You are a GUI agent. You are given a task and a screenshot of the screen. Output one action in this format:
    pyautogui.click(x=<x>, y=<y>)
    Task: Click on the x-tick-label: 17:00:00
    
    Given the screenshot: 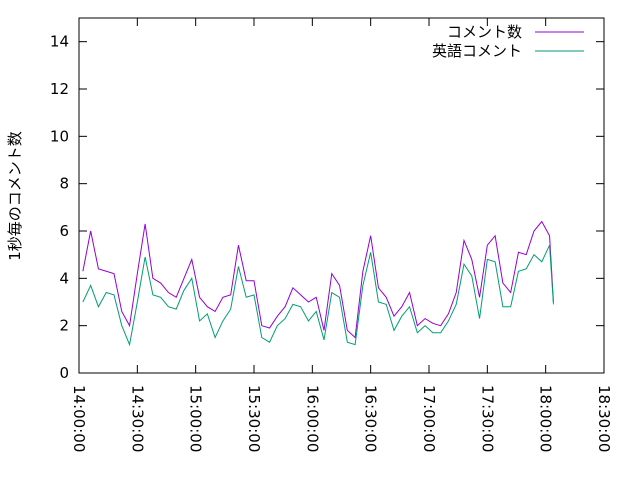 What is the action you would take?
    pyautogui.click(x=429, y=418)
    